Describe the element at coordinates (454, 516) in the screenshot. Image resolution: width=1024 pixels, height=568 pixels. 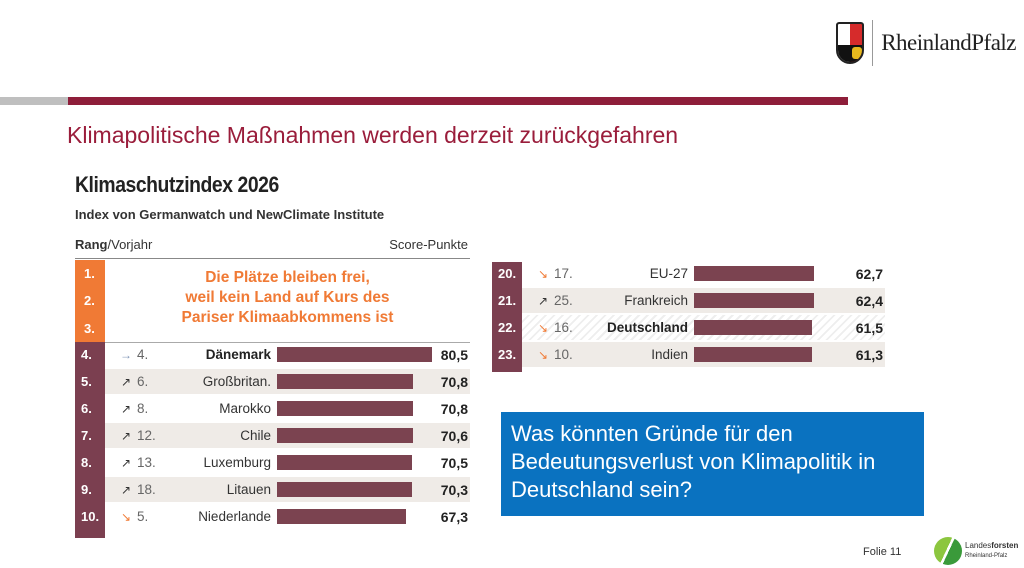
I see `score-value: 67,3` at that location.